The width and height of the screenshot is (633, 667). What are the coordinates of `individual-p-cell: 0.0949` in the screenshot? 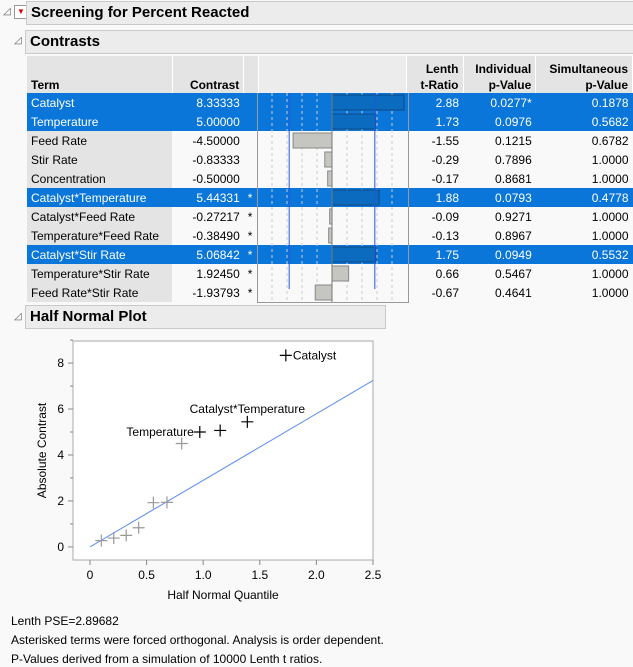 It's located at (499, 254).